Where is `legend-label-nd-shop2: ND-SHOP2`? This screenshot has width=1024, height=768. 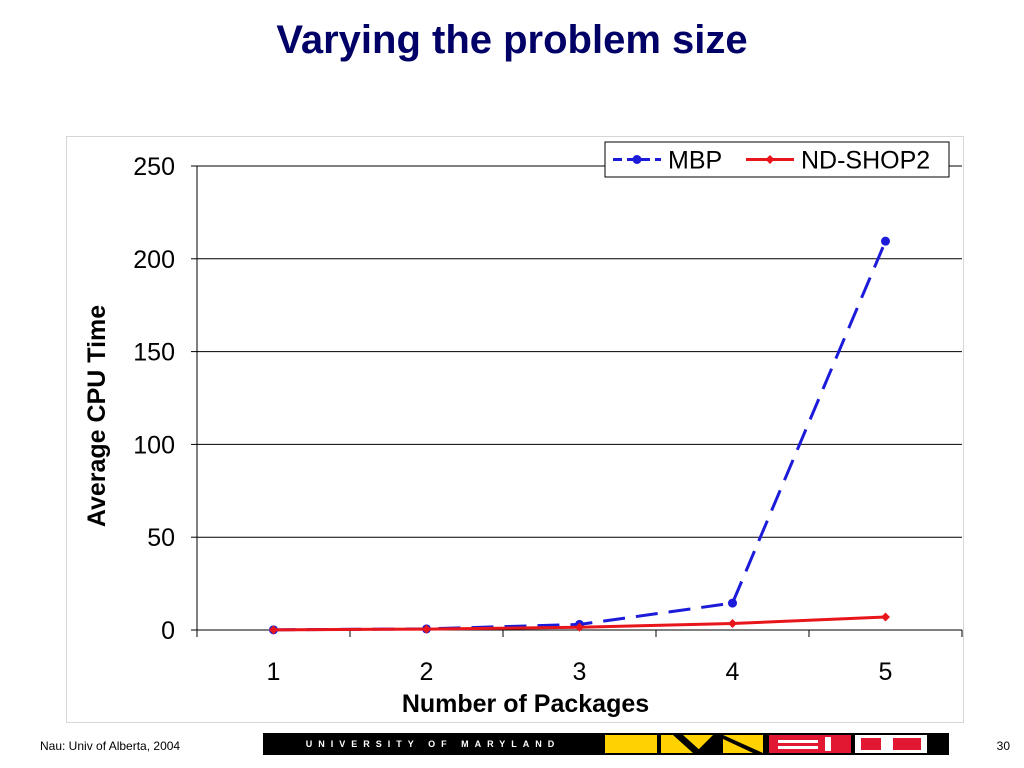 legend-label-nd-shop2: ND-SHOP2 is located at coordinates (865, 161).